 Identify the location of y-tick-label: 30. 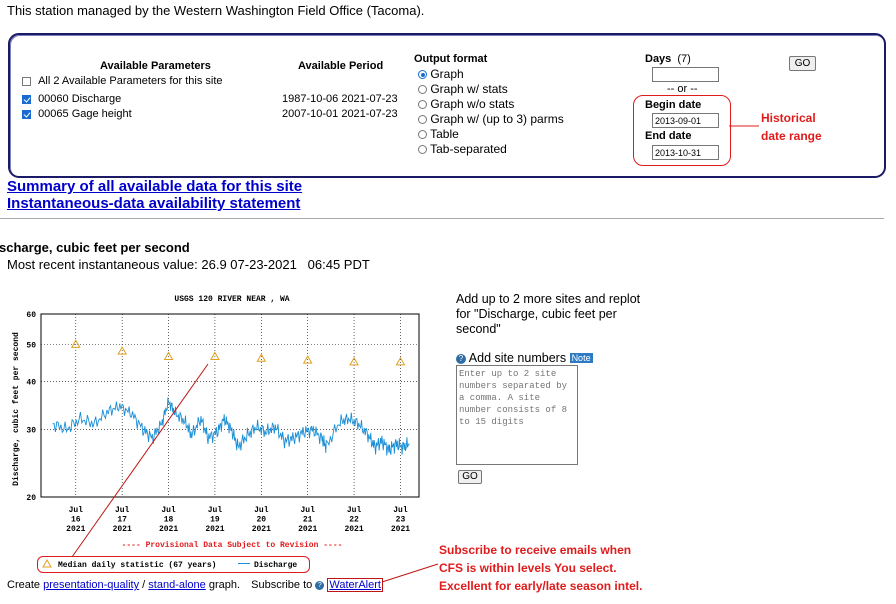
(31, 430).